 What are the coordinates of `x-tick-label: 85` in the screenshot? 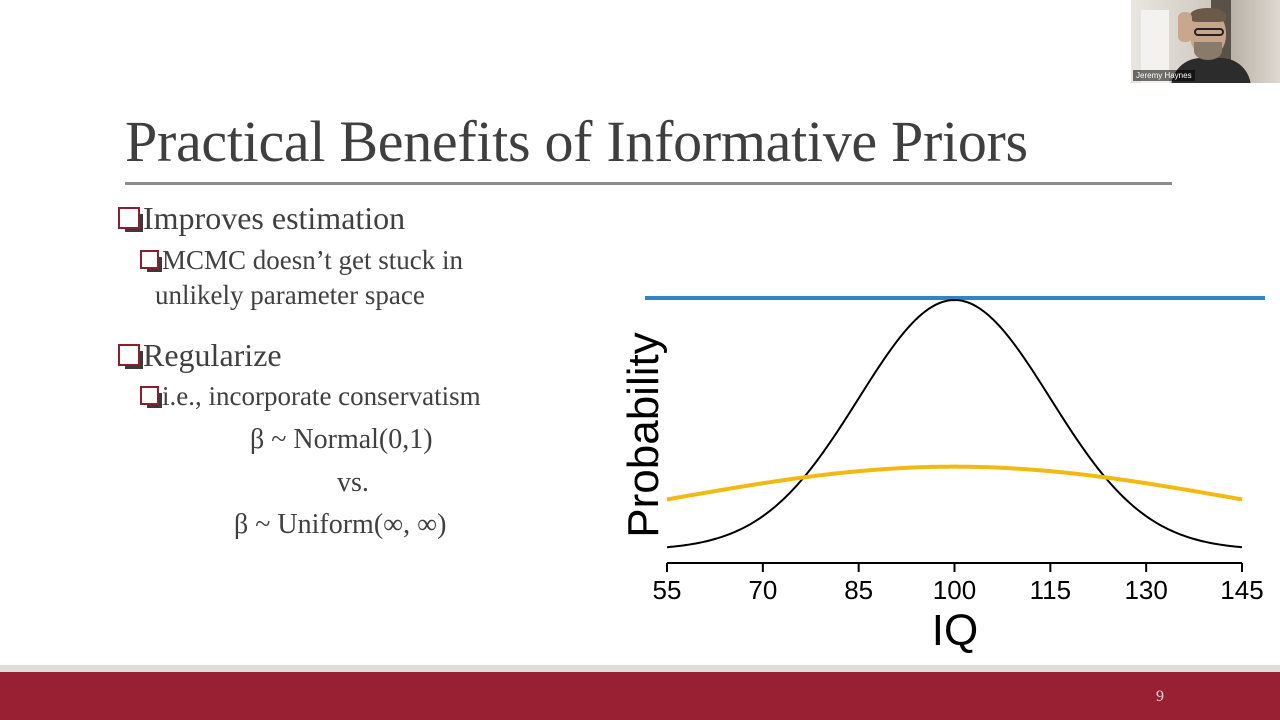 It's located at (858, 590).